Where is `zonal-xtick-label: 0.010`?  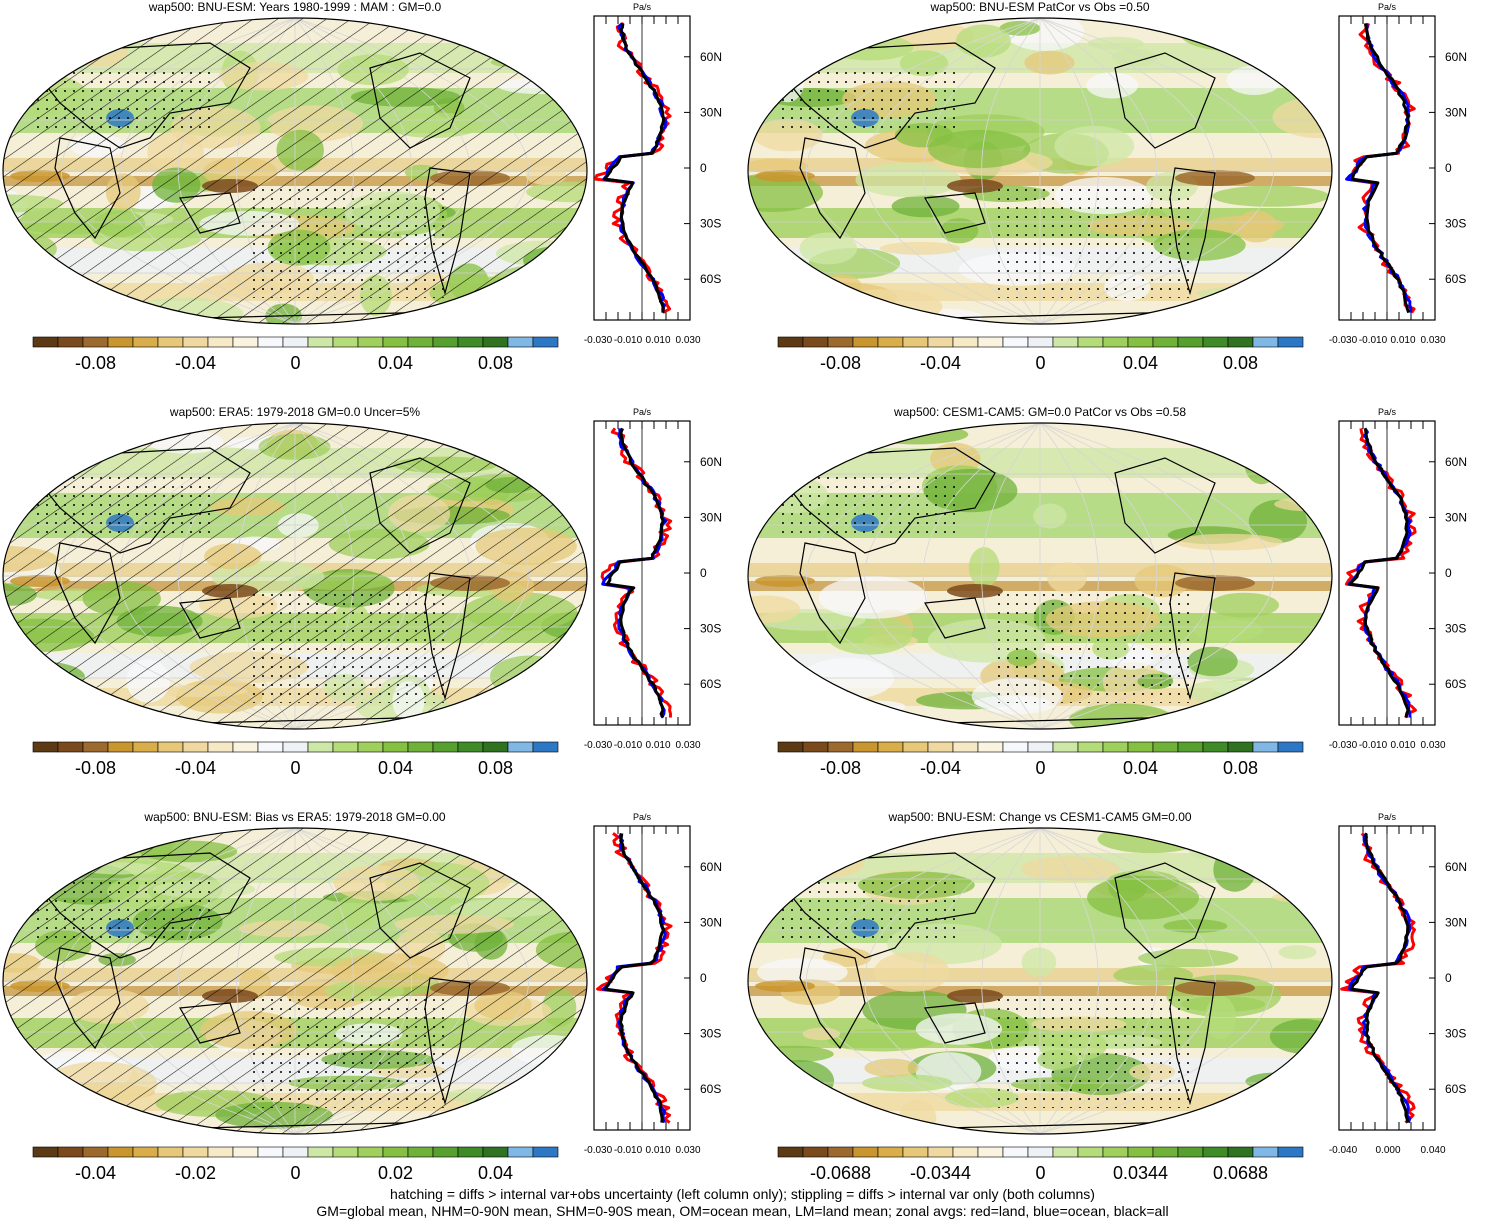
zonal-xtick-label: 0.010 is located at coordinates (1402, 340).